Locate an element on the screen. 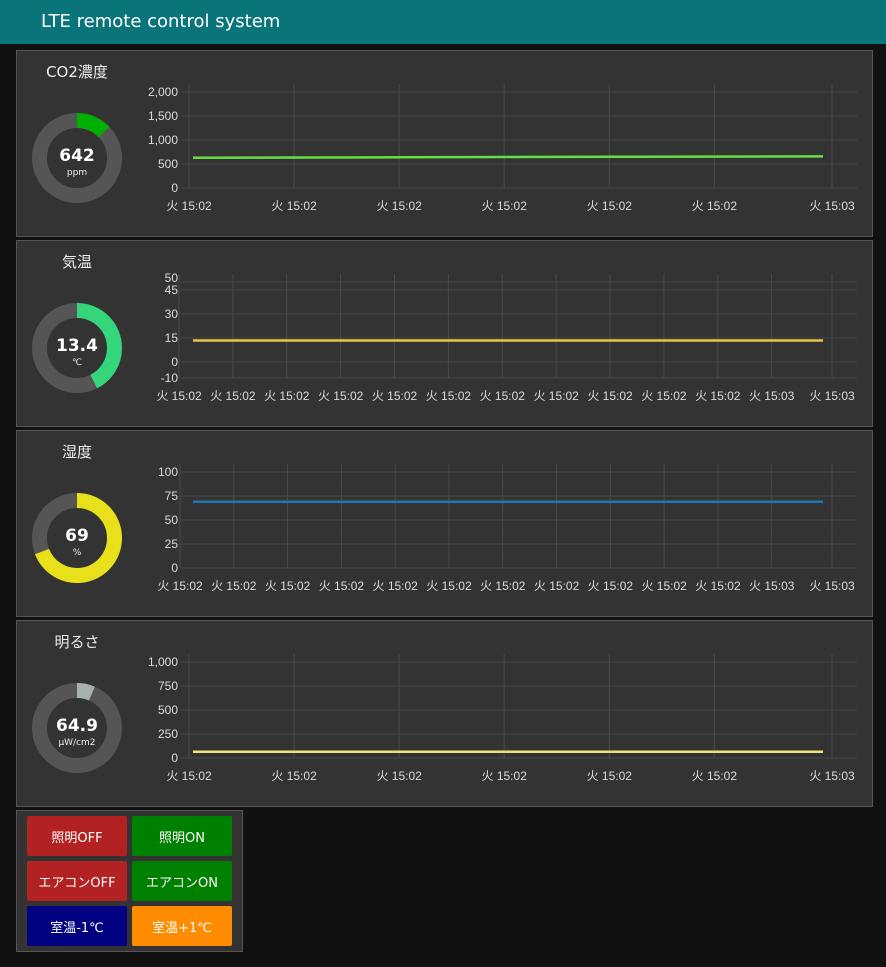 This screenshot has width=886, height=967. temperature-gauge is located at coordinates (77, 348).